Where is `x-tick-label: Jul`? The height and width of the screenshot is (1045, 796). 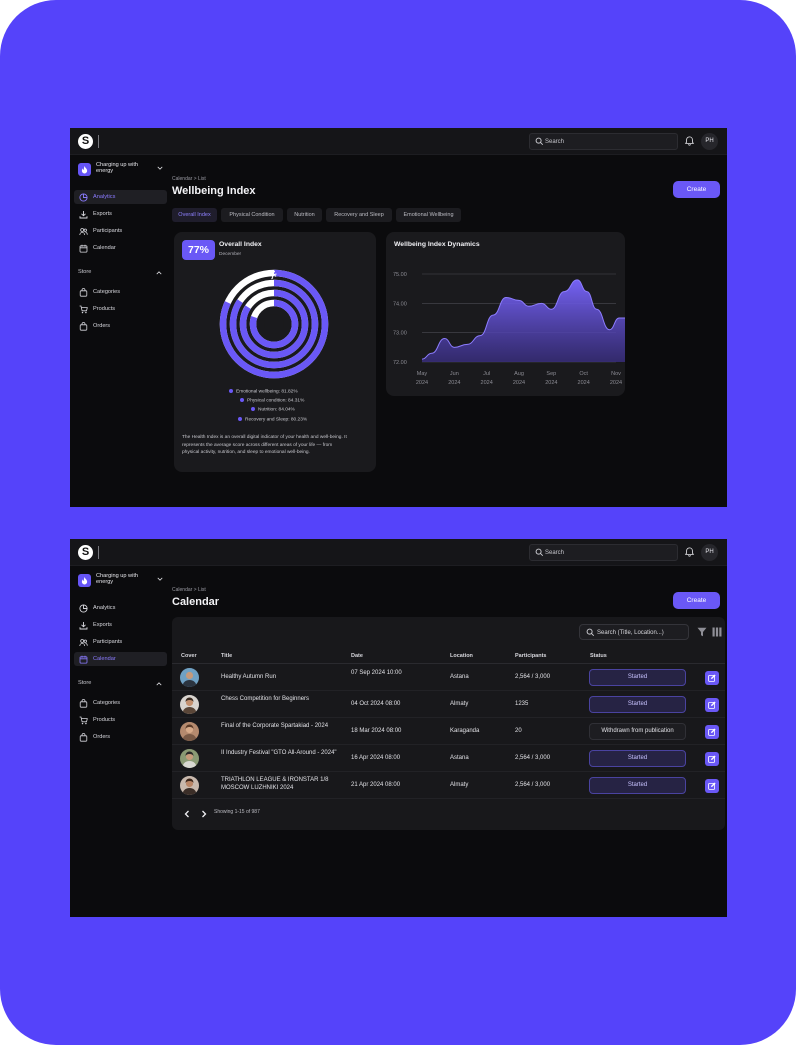 x-tick-label: Jul is located at coordinates (486, 374).